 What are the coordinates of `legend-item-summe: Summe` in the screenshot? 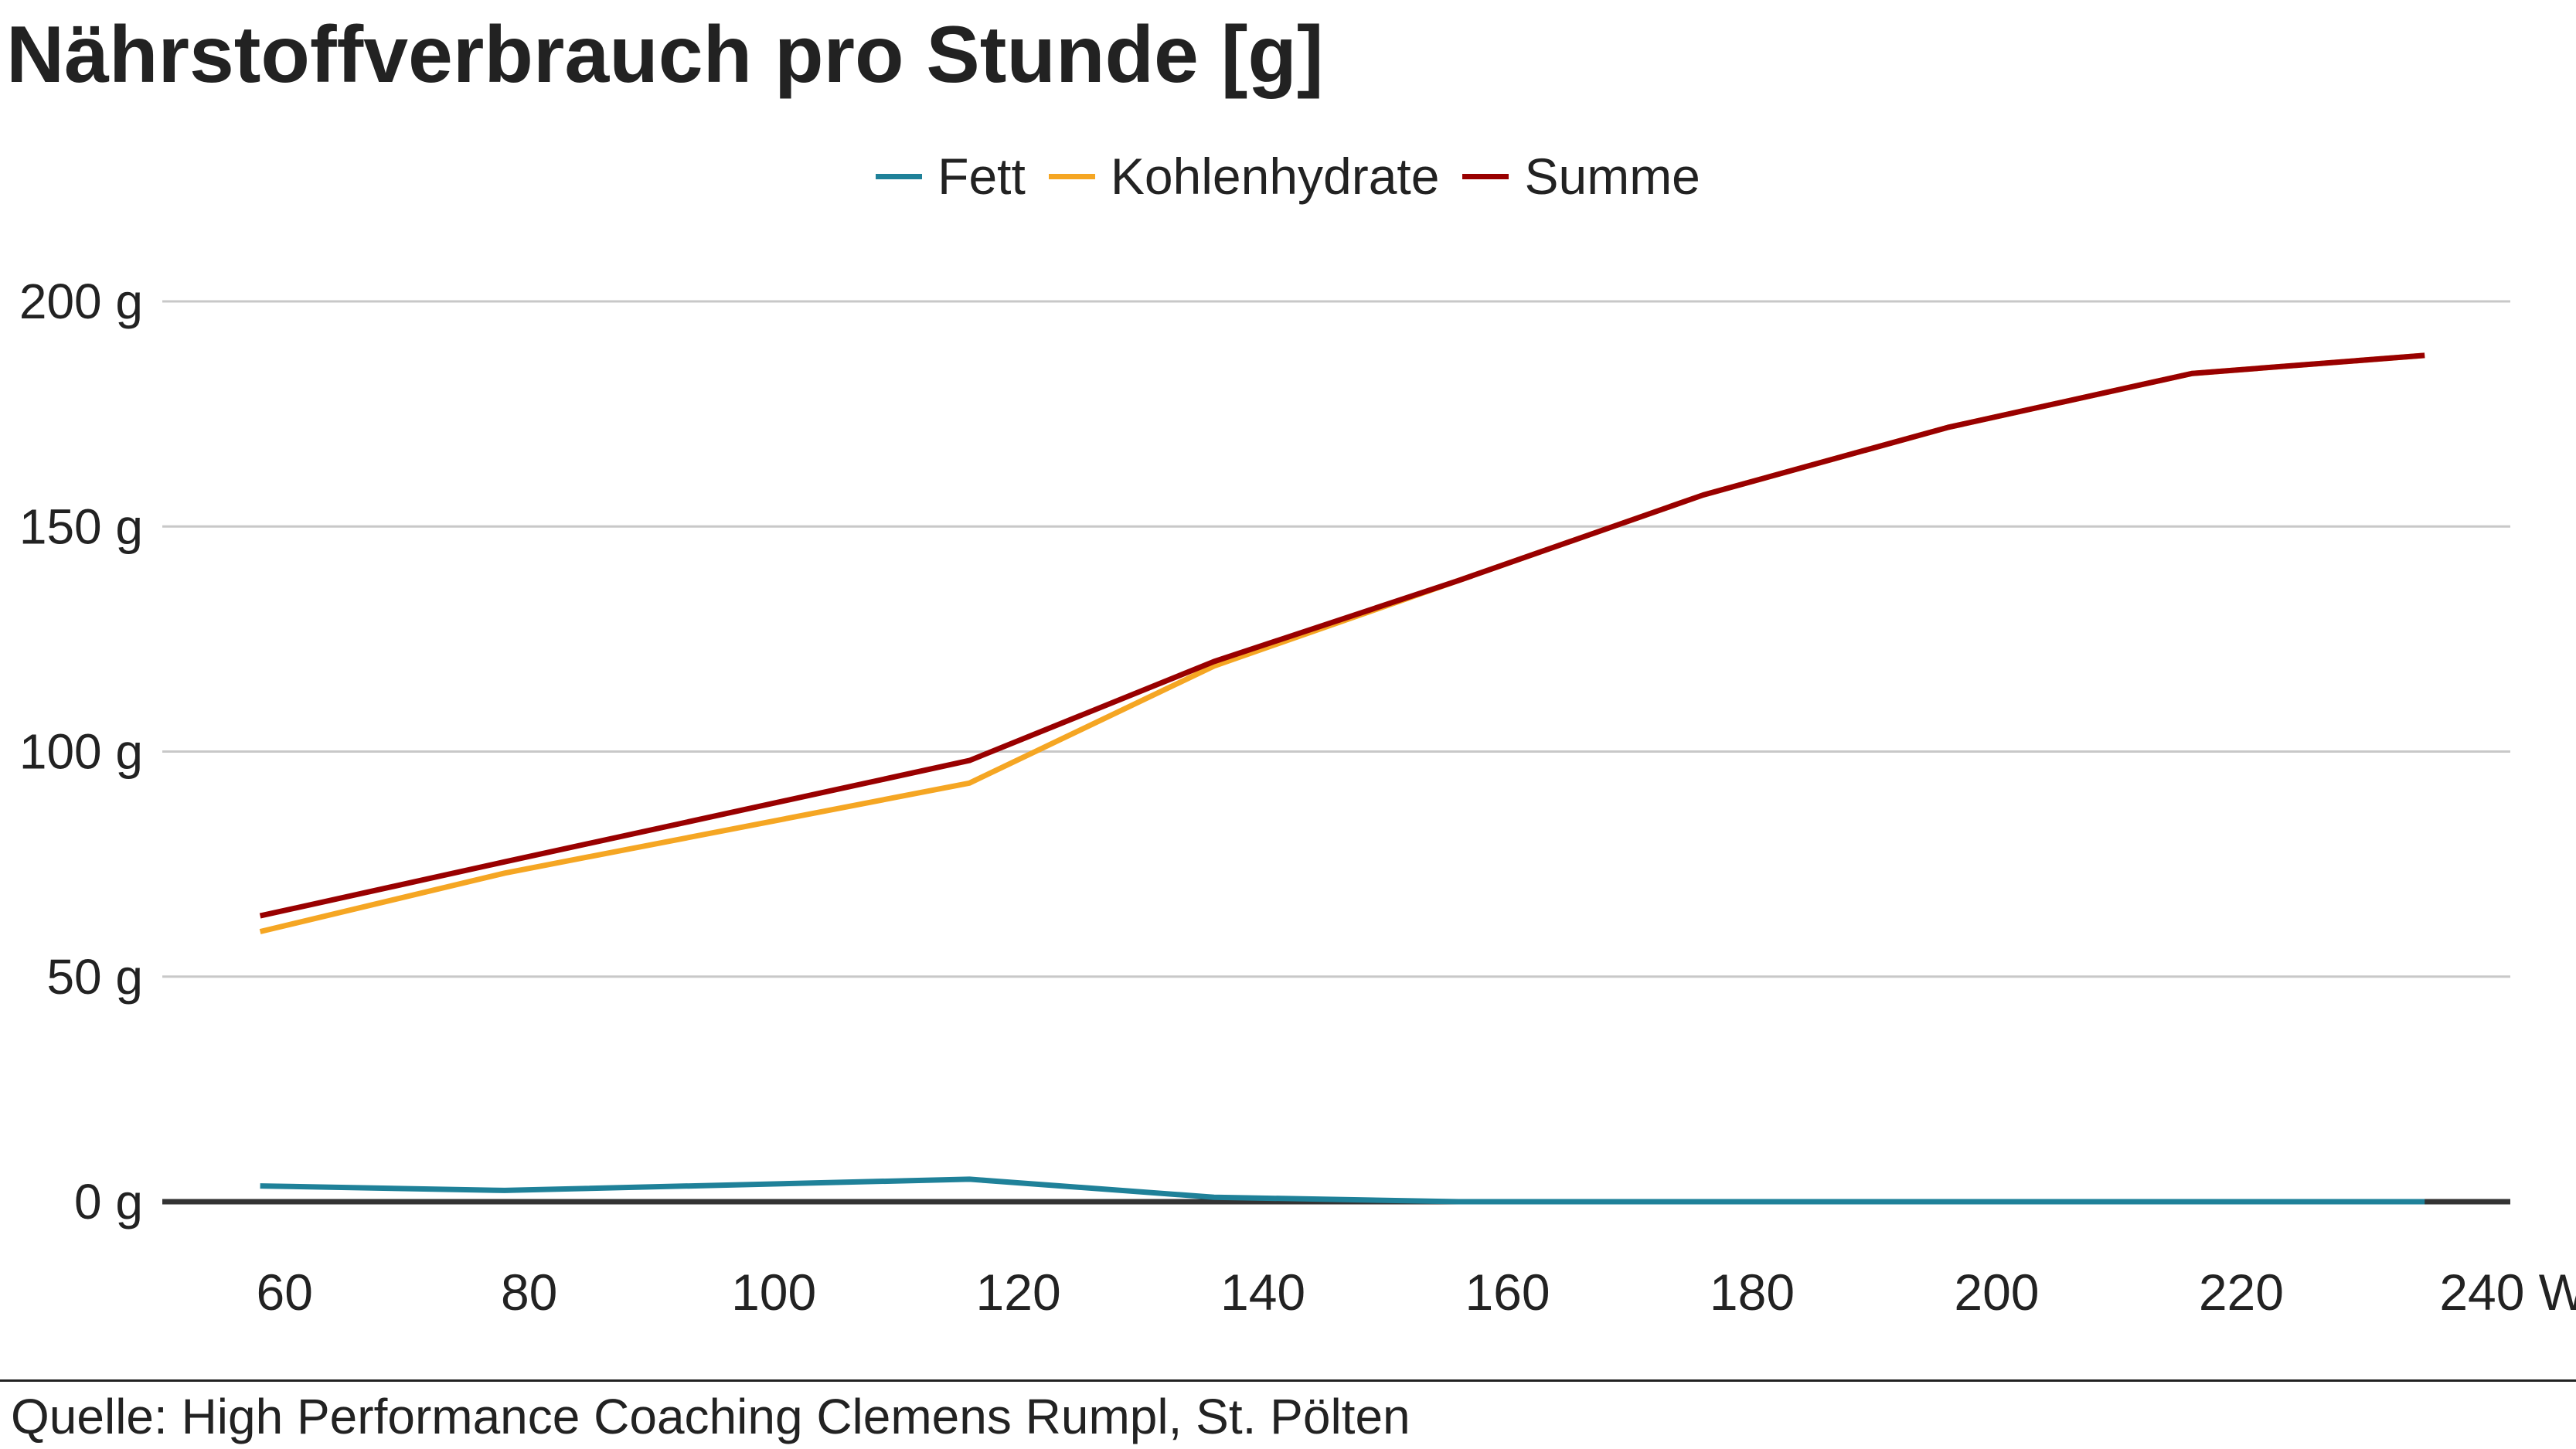 It's located at (1581, 176).